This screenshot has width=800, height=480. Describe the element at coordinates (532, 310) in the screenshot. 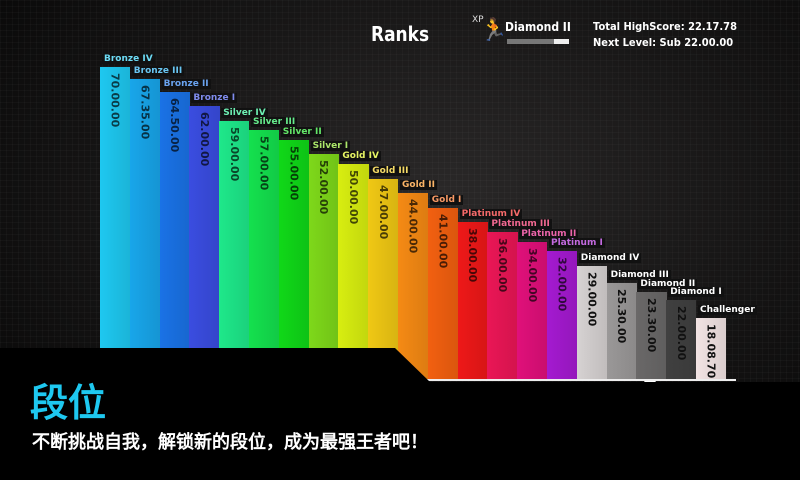

I see `bar-platinum-ii: 34.00.00` at that location.